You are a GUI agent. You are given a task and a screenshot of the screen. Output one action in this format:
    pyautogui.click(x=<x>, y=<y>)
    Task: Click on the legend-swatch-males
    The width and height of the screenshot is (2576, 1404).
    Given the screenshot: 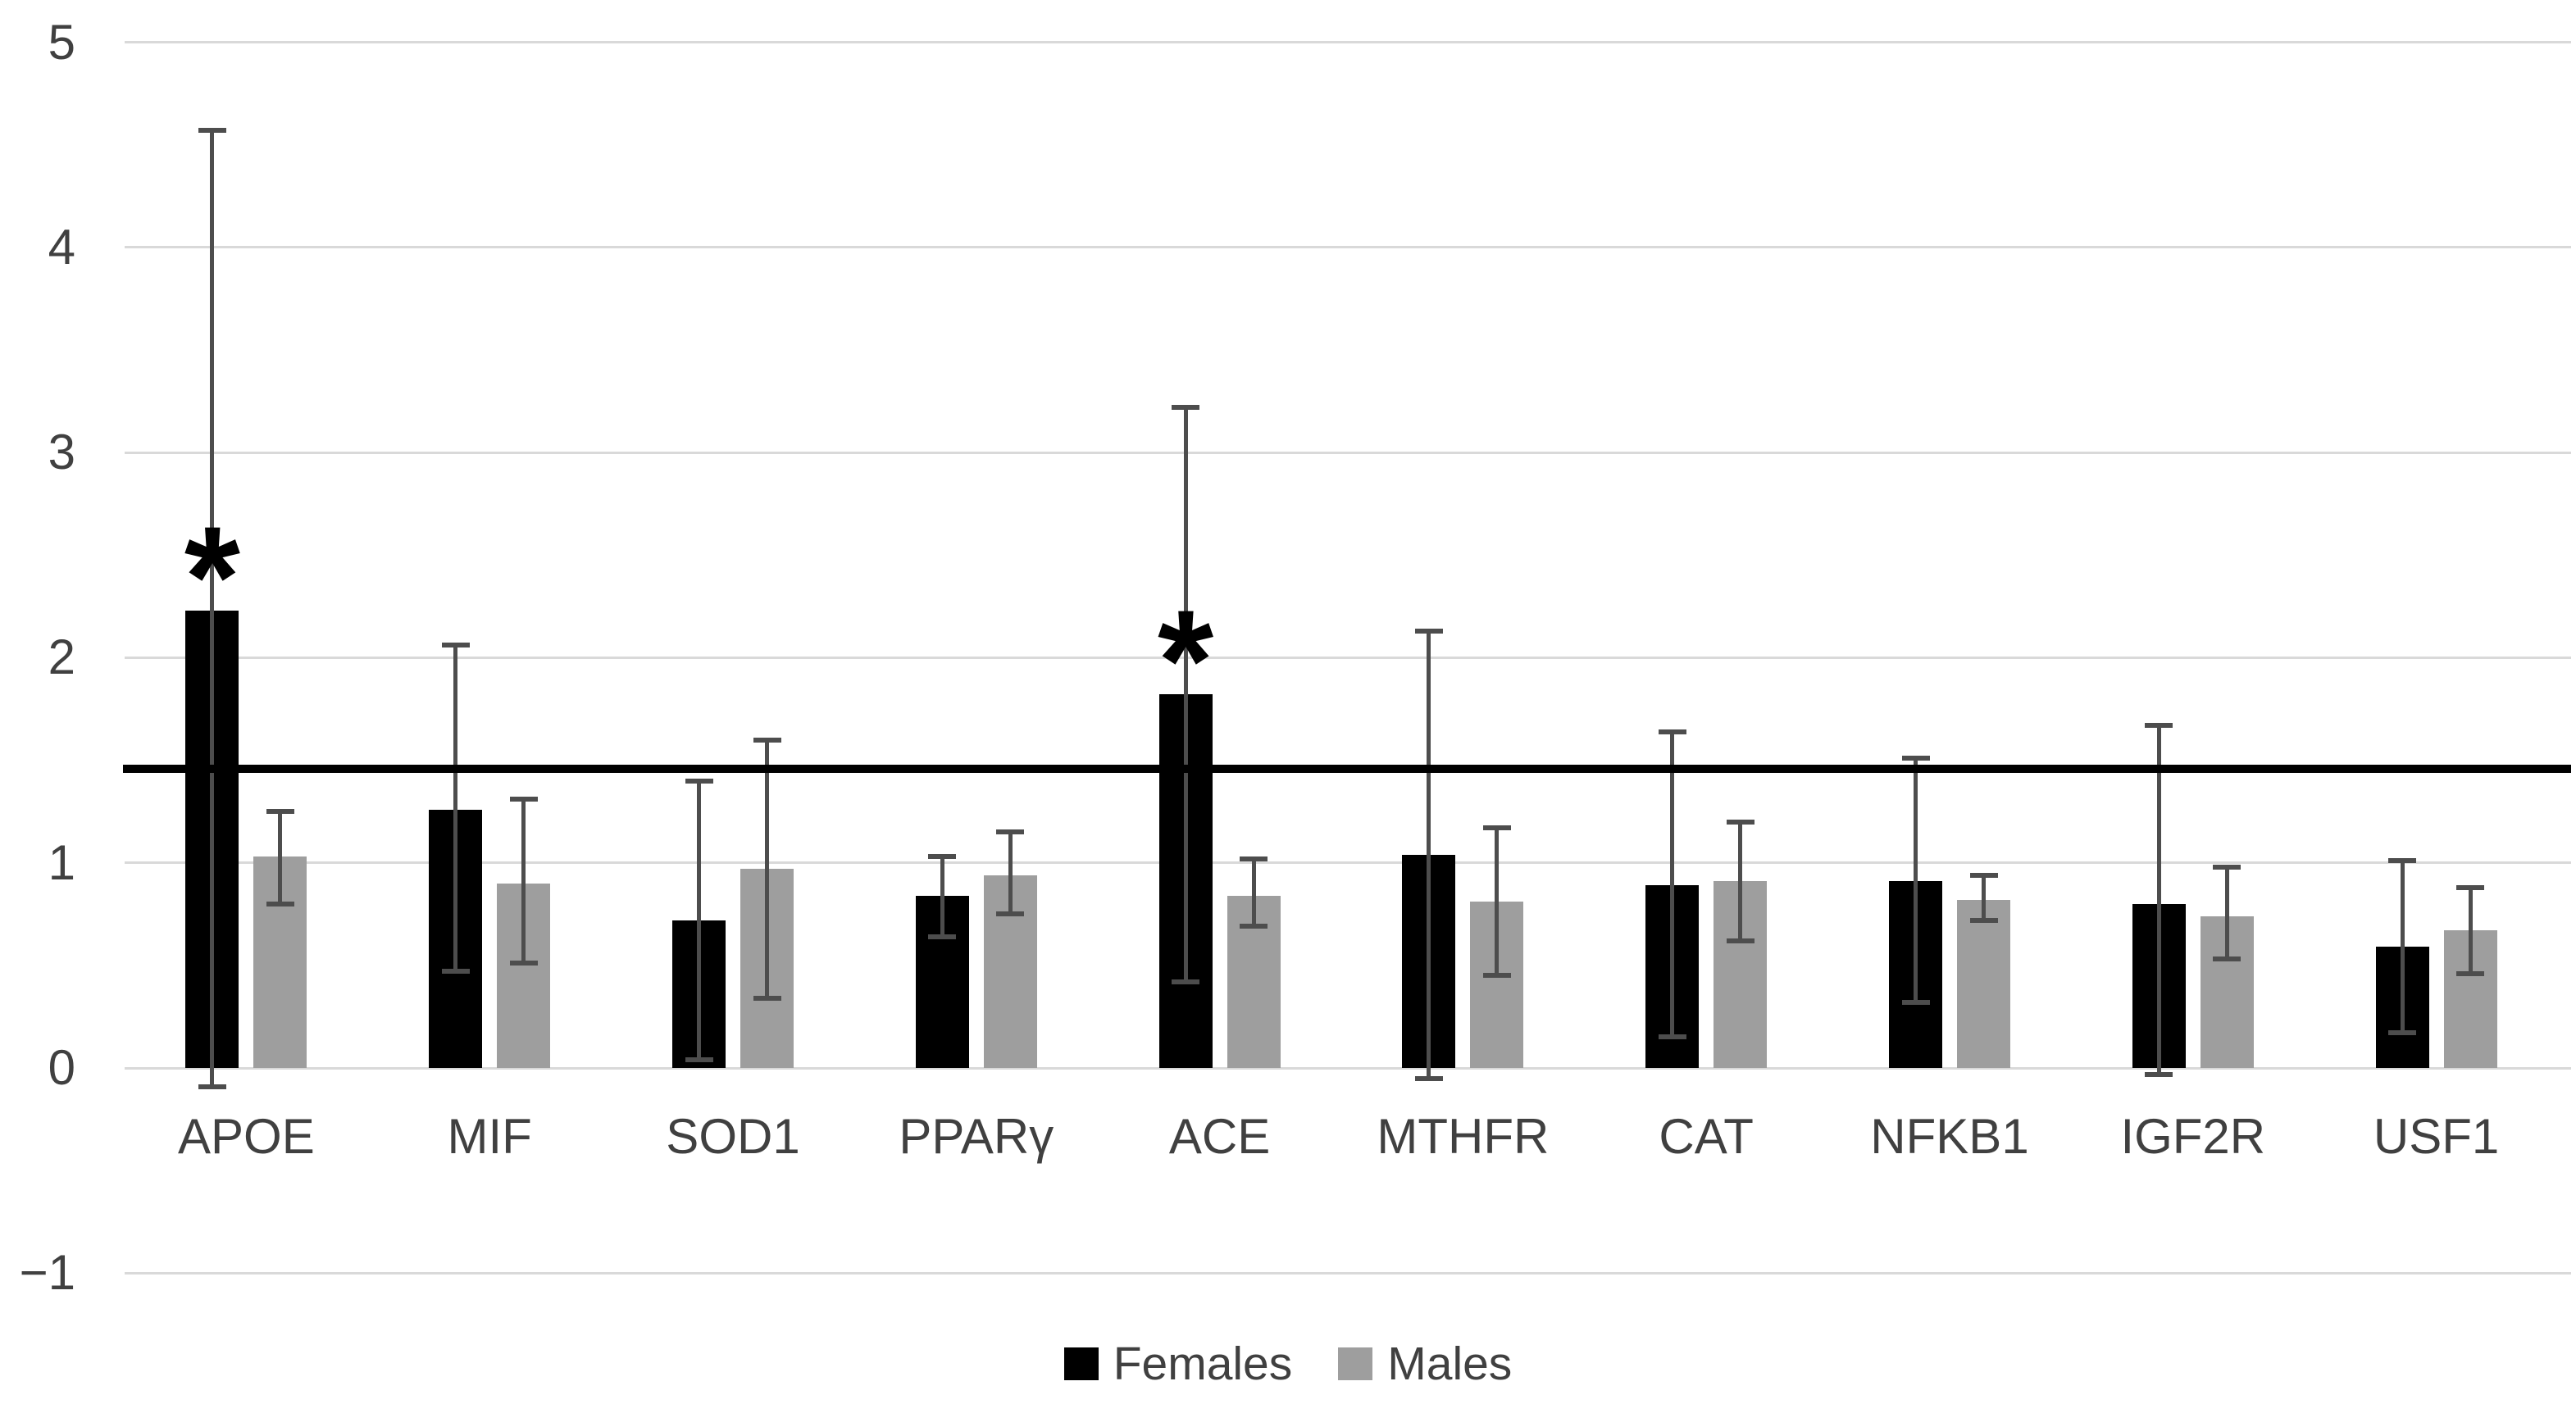 What is the action you would take?
    pyautogui.click(x=1355, y=1364)
    